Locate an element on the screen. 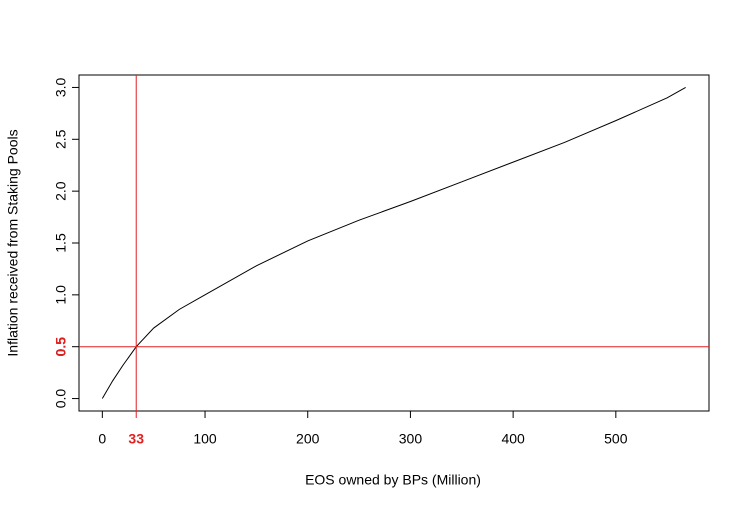 This screenshot has height=510, width=749. x-tick-label: 400 is located at coordinates (513, 439).